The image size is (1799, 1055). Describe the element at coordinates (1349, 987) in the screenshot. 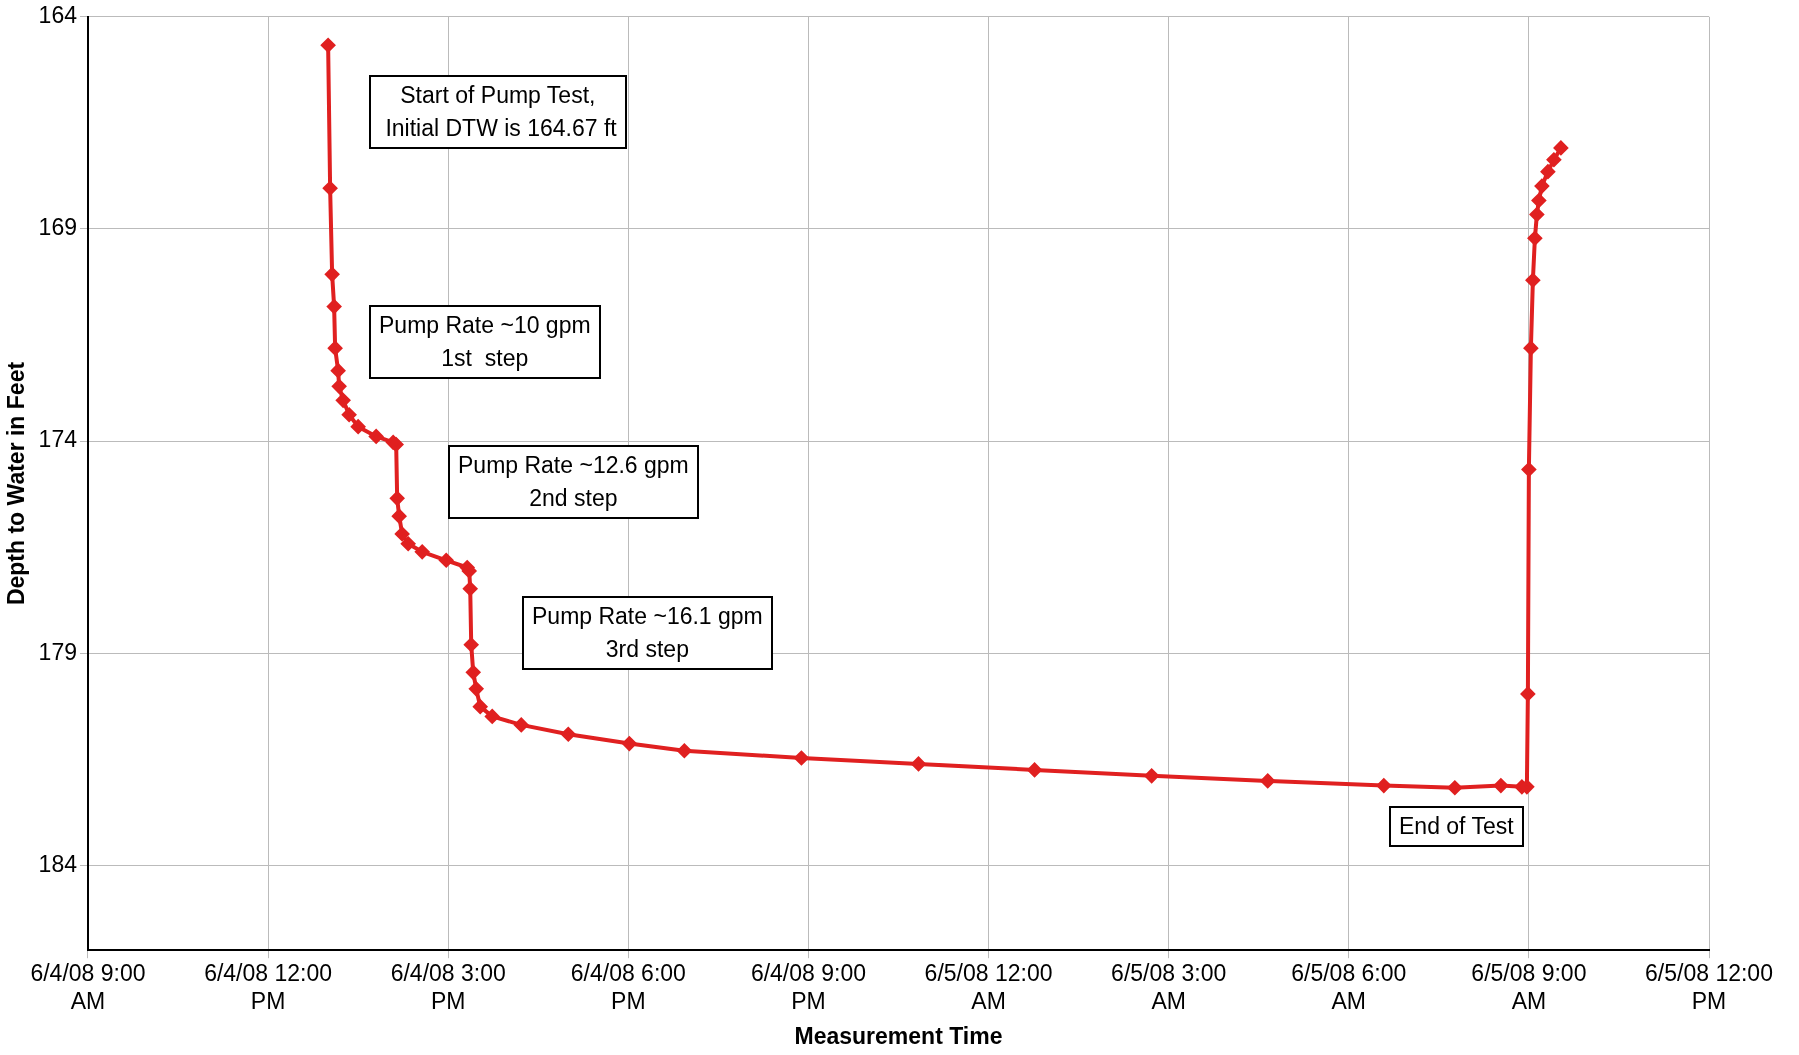

I see `x-tick-label: 6/5/08 6:00 AM` at that location.